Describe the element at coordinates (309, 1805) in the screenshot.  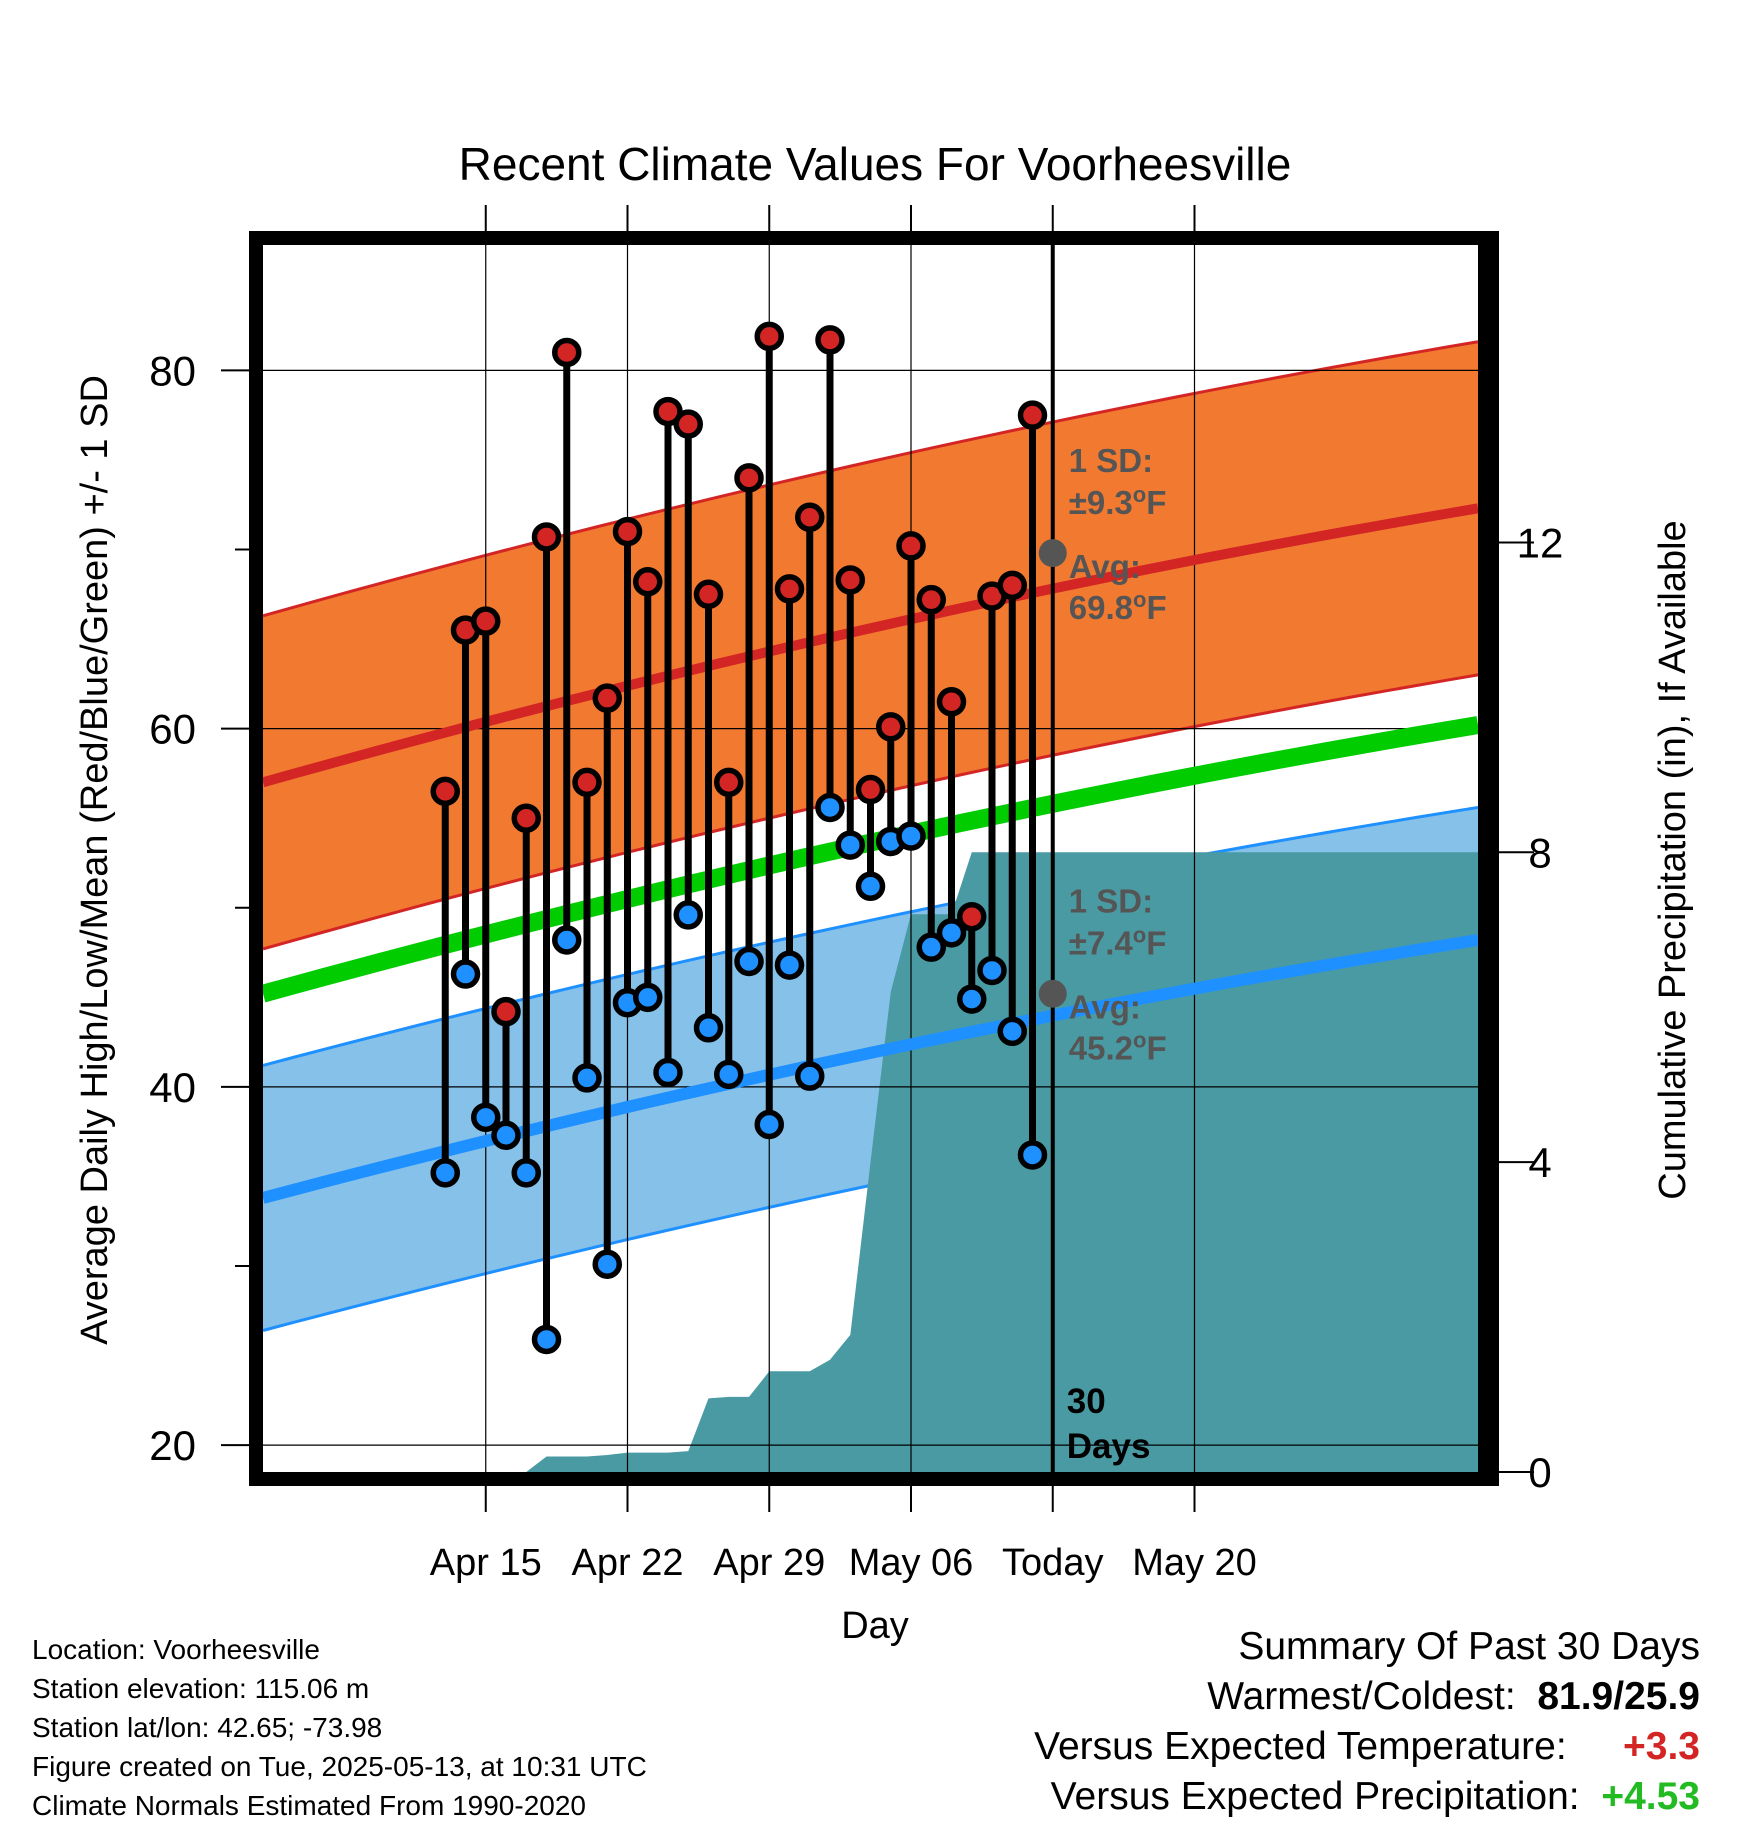
I see `normals-text: Climate Normals Estimated From 1990-2020` at that location.